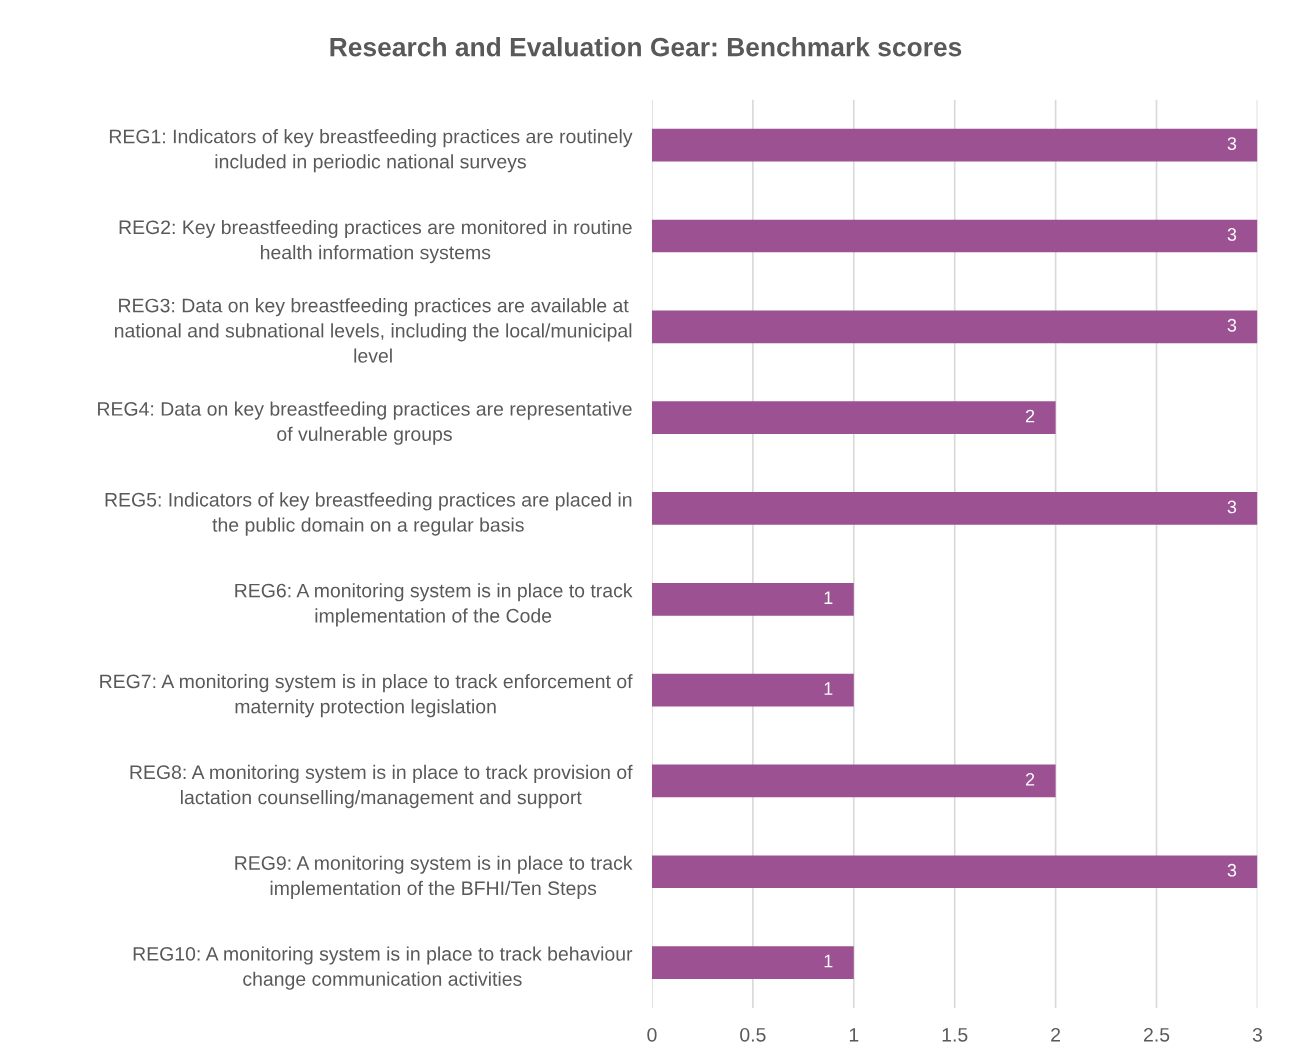 This screenshot has height=1050, width=1291. What do you see at coordinates (383, 968) in the screenshot?
I see `y-tick-label: REG10: A monitoring system is in place to track behaviour change communication activities` at bounding box center [383, 968].